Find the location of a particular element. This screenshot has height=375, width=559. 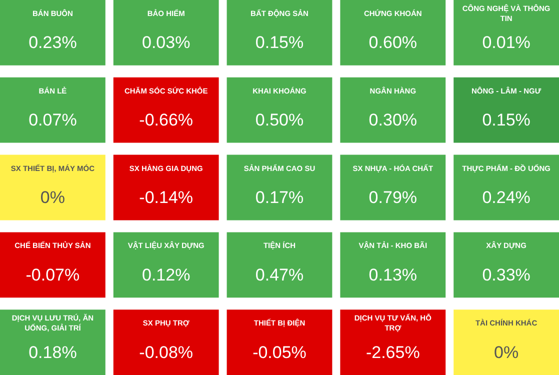

data-label: 0.18% is located at coordinates (52, 352).